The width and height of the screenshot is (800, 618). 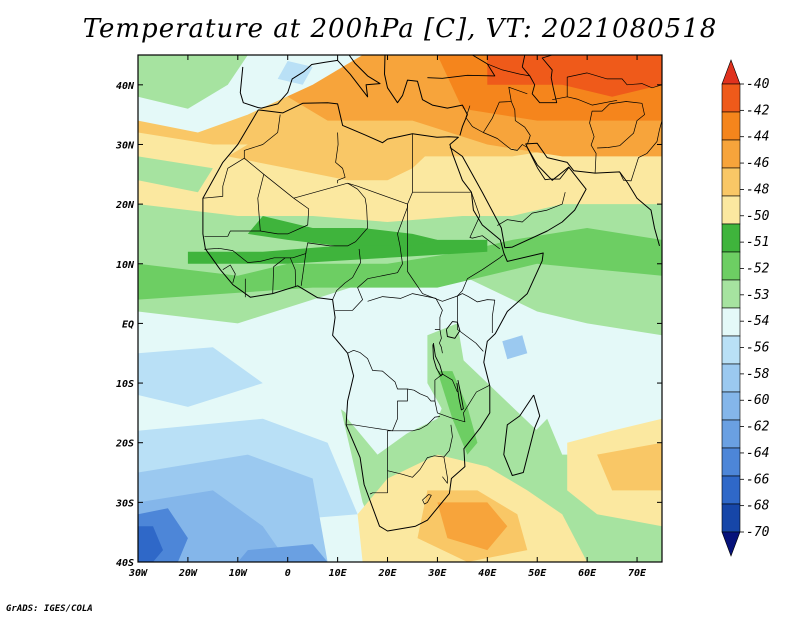 I want to click on turkey-levant-coastline, so click(x=426, y=95).